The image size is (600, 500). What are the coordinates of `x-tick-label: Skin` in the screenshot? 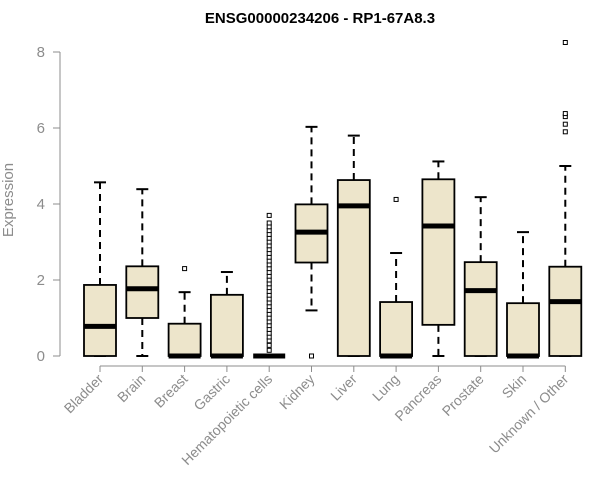 It's located at (514, 386).